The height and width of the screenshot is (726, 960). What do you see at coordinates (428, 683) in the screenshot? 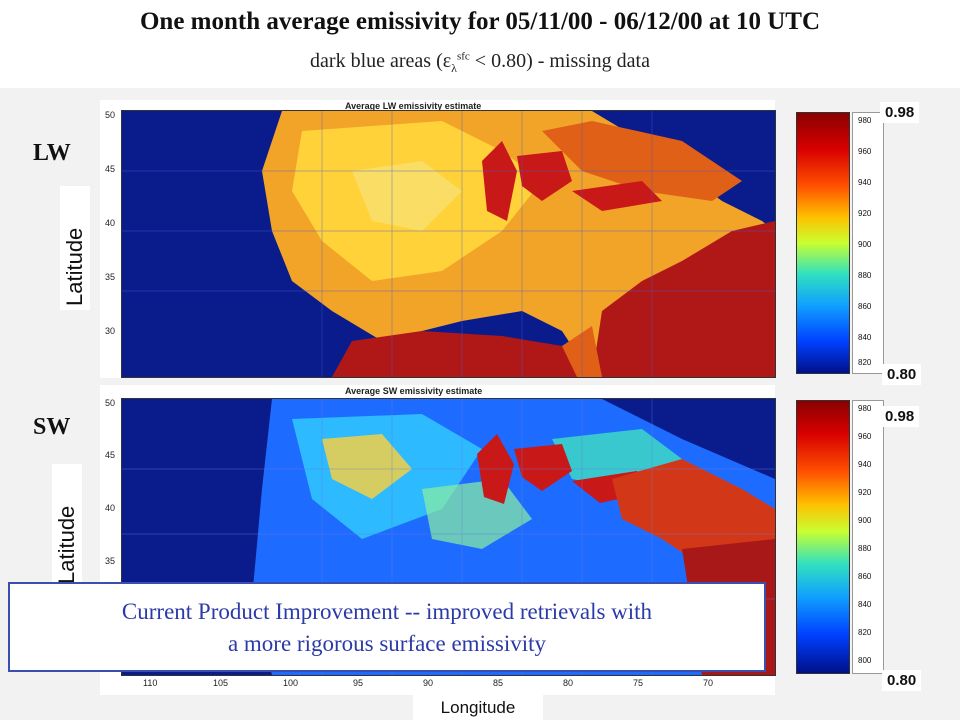
I see `x-tick: 90` at bounding box center [428, 683].